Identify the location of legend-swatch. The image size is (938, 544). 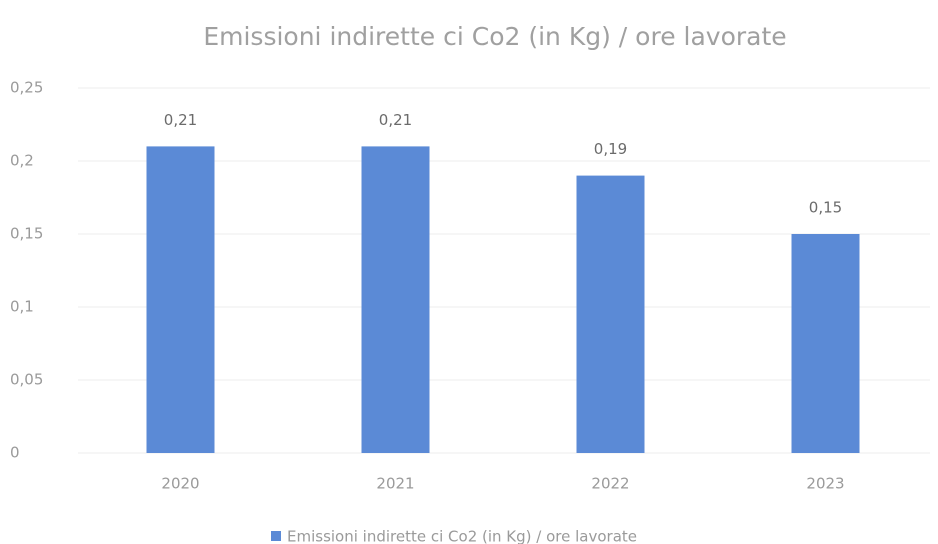
(276, 536).